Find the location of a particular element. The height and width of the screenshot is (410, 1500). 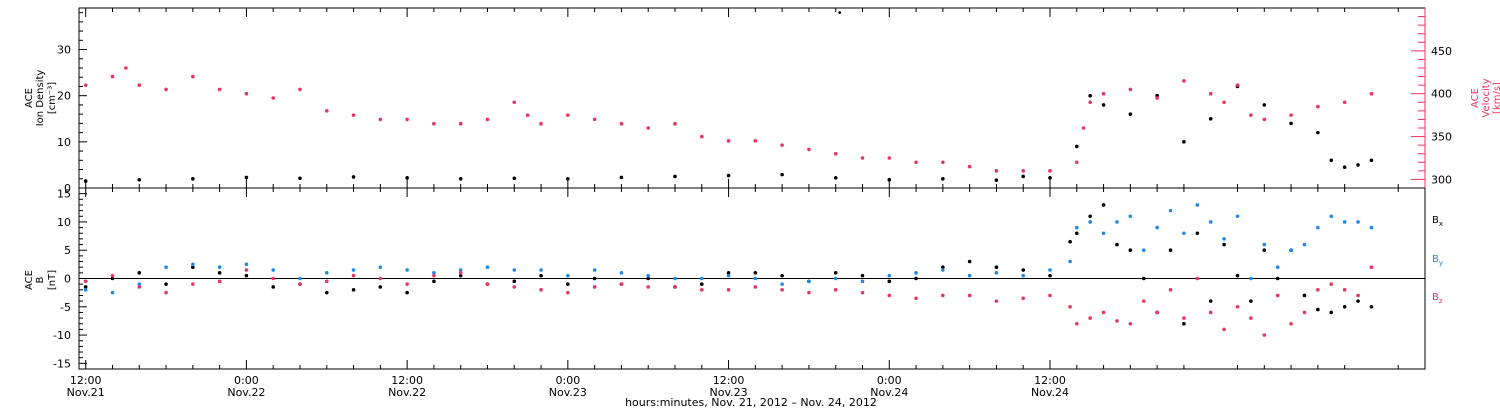

bottom-left-ylabel-line2: B is located at coordinates (40, 279).